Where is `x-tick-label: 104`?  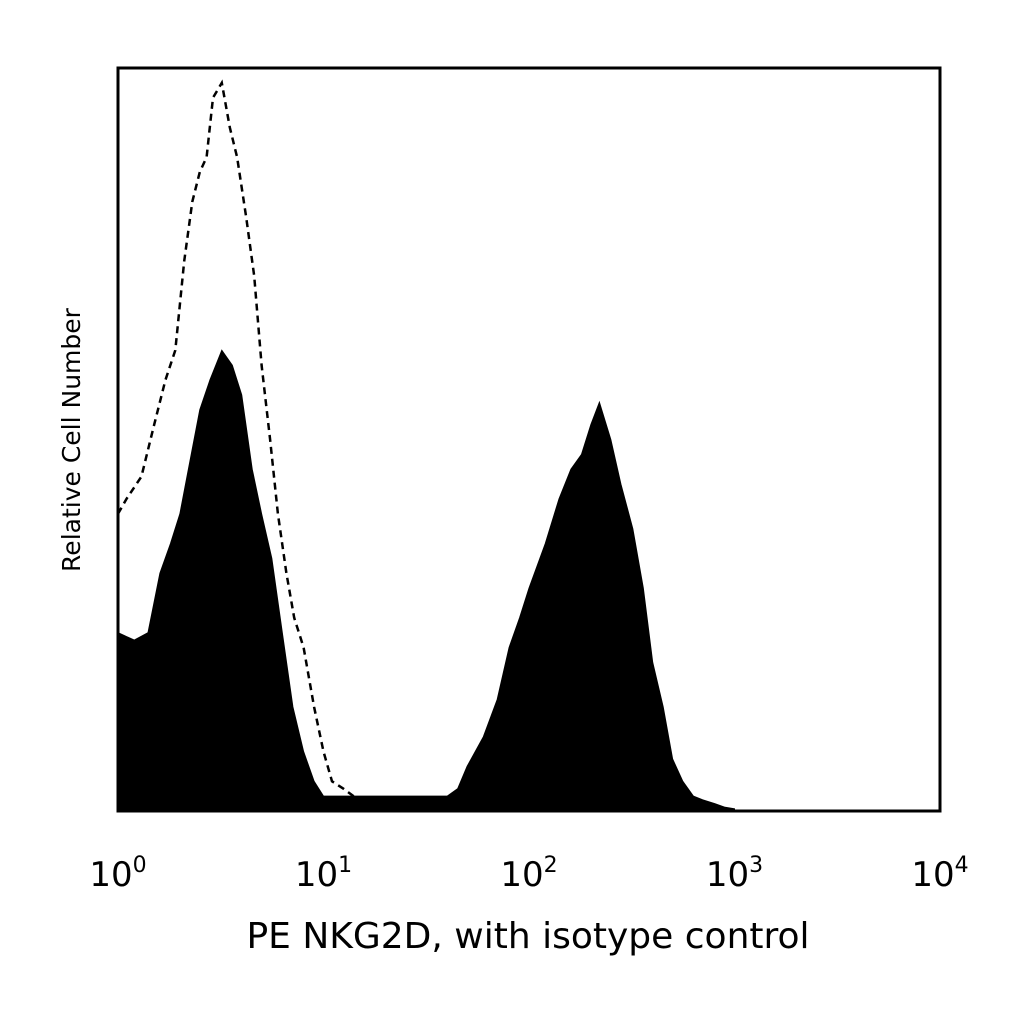
x-tick-label: 104 is located at coordinates (939, 874).